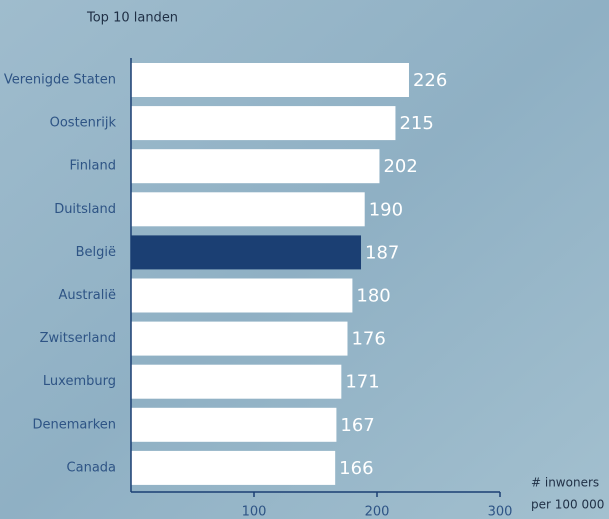 This screenshot has width=609, height=519. I want to click on value-label: 202, so click(400, 166).